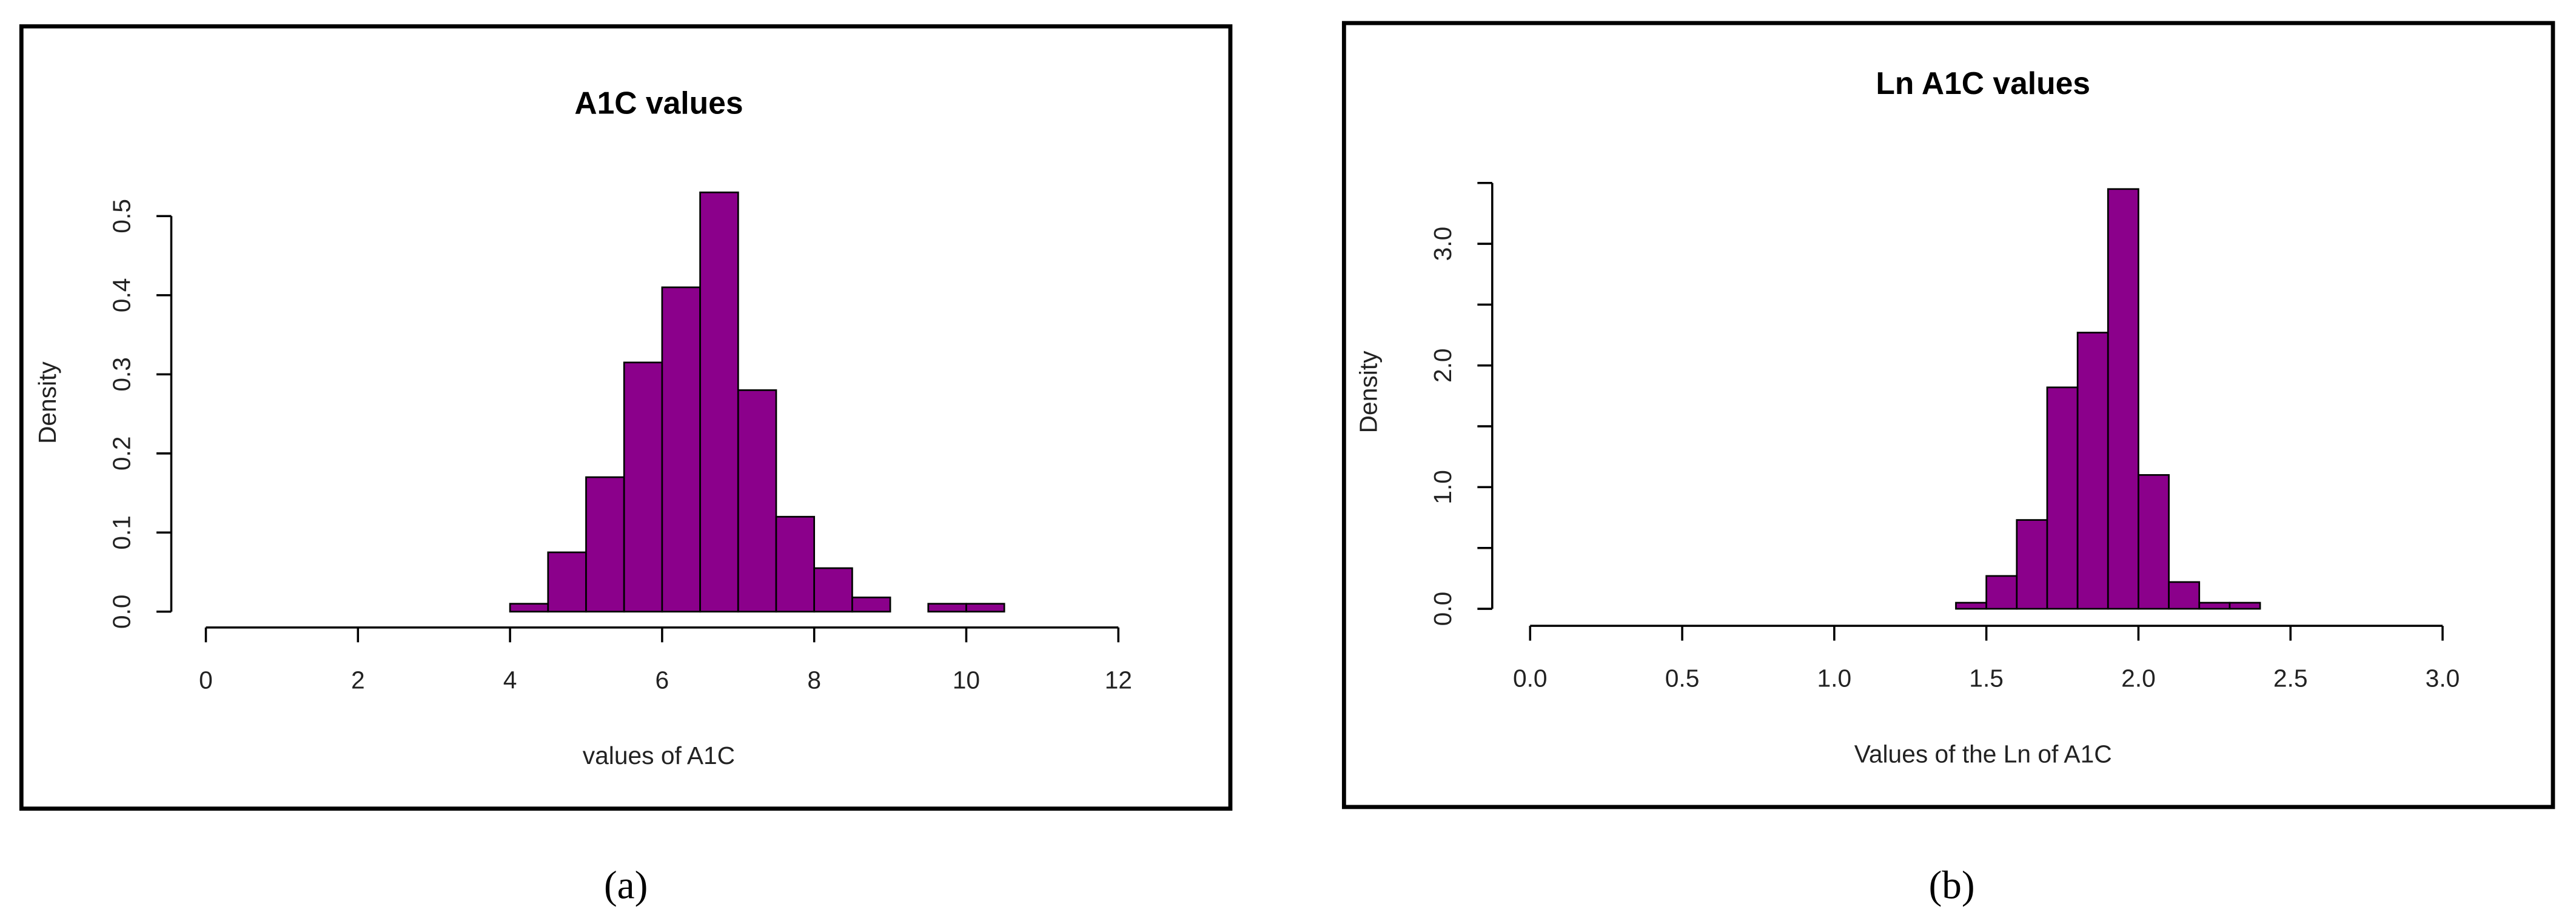 The image size is (2576, 918). Describe the element at coordinates (2290, 678) in the screenshot. I see `x-tick-label: 2.5` at that location.